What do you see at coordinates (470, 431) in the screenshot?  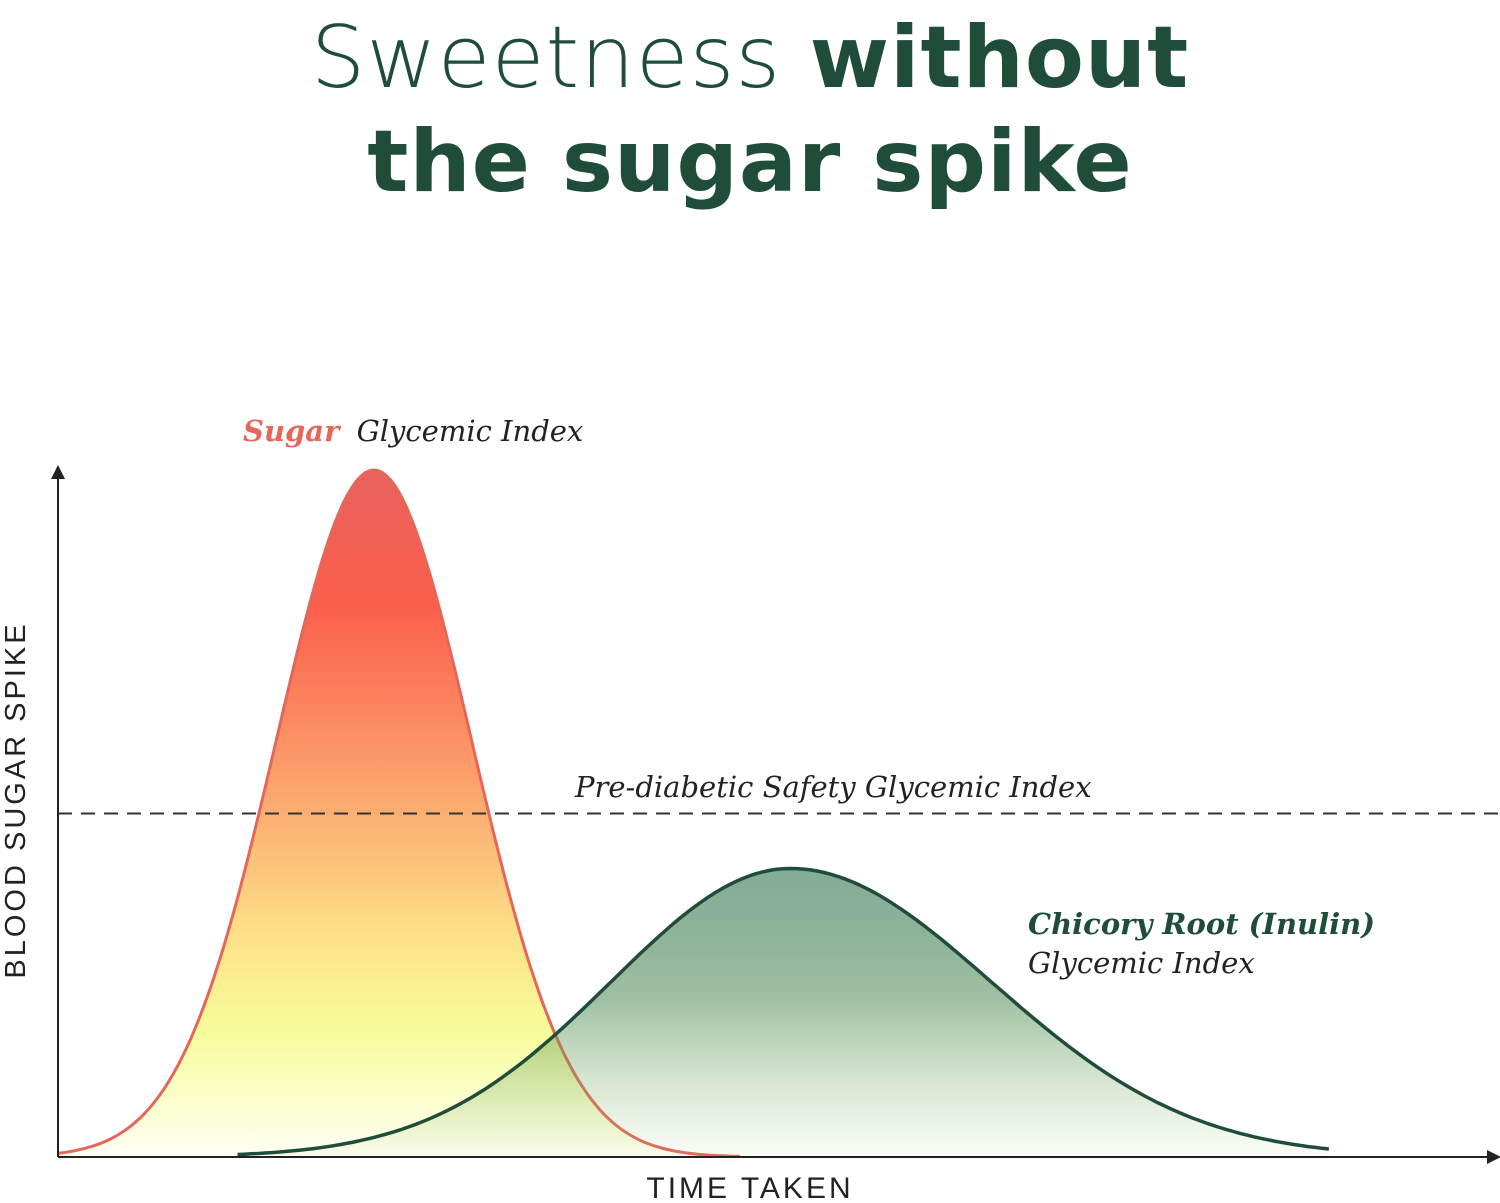 I see `sugar-label-rest: Glycemic Index` at bounding box center [470, 431].